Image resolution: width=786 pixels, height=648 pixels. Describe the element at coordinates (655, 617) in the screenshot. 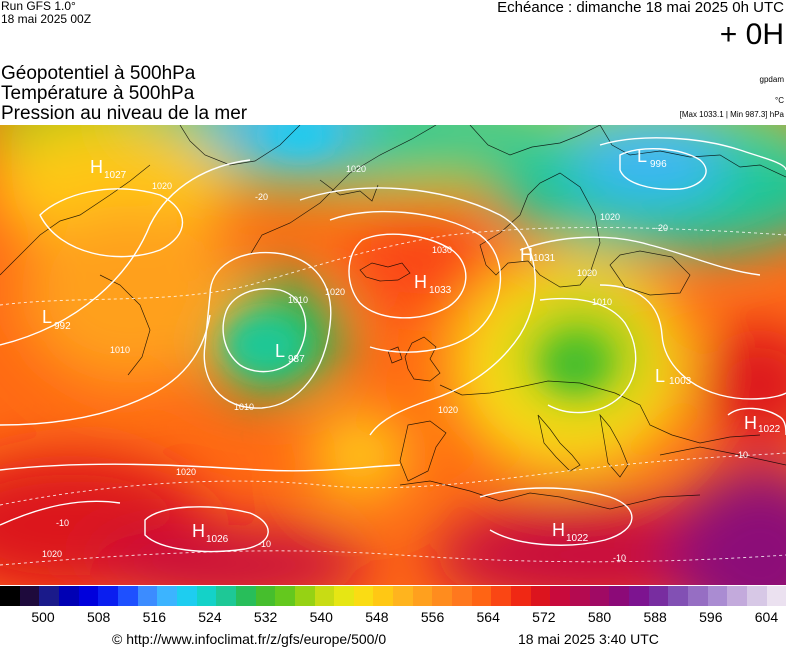

I see `scale-tick-label: 588` at that location.